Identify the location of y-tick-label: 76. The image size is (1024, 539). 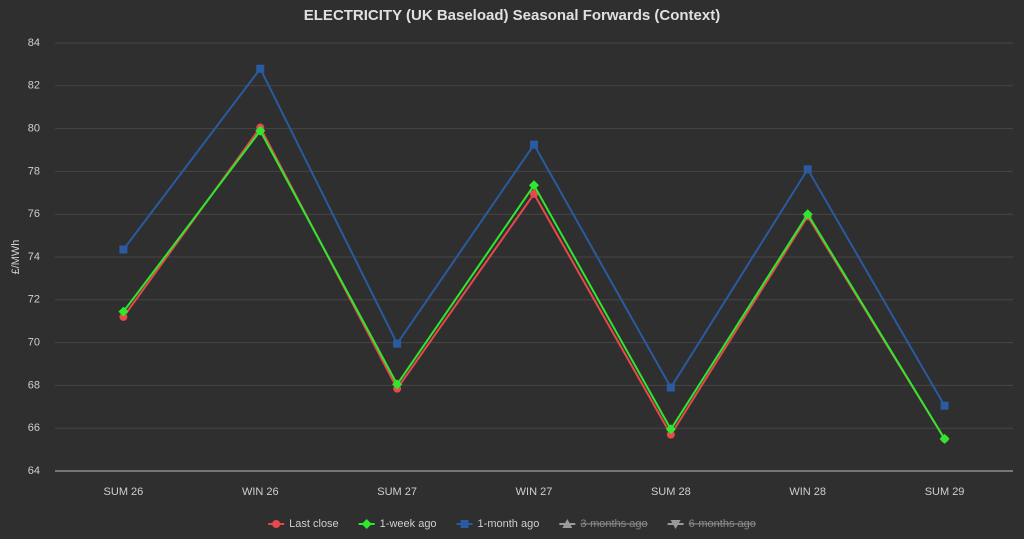
(34, 214).